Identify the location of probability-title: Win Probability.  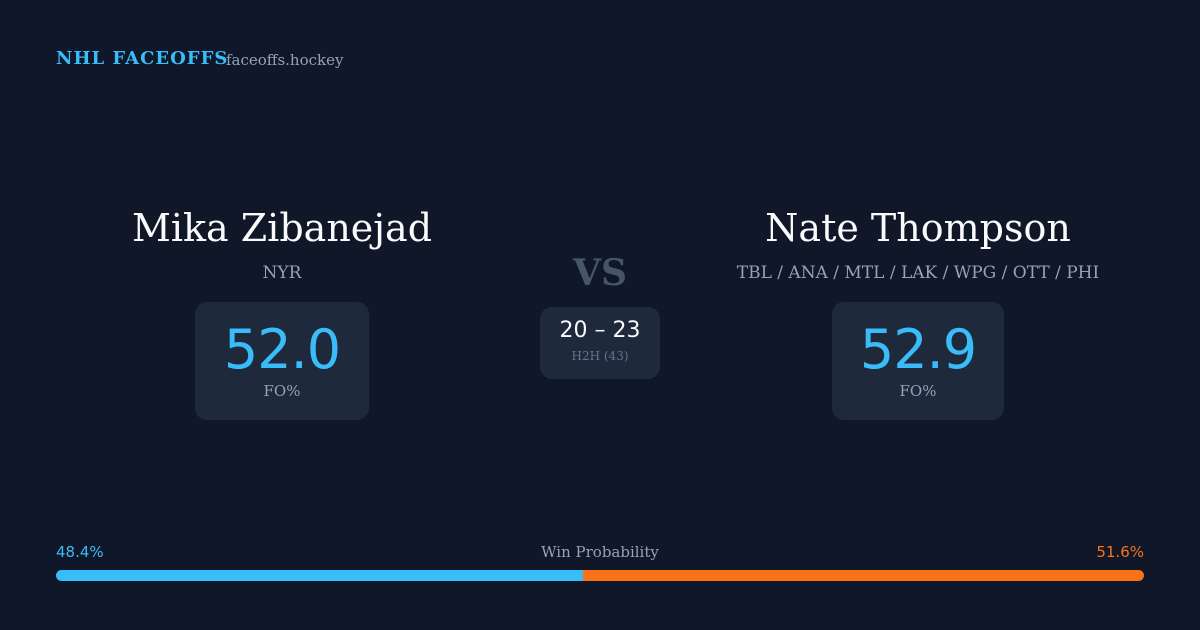
(600, 552).